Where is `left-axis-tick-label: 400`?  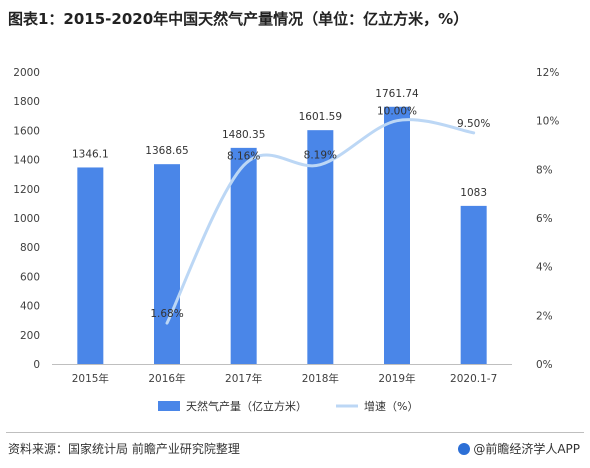
left-axis-tick-label: 400 is located at coordinates (30, 307).